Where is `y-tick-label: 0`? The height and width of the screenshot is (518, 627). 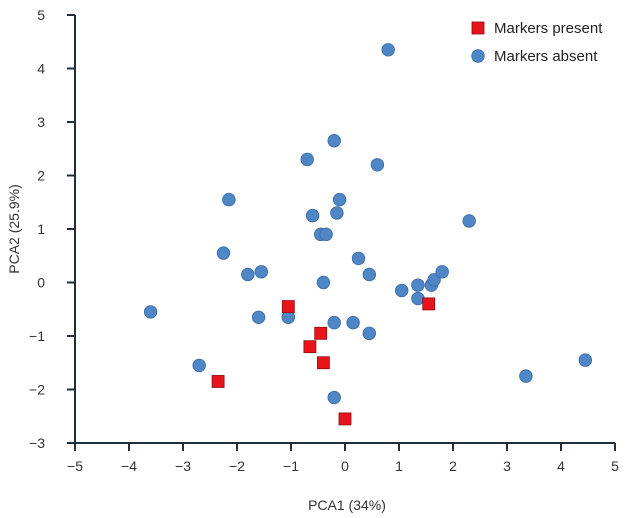 y-tick-label: 0 is located at coordinates (41, 283).